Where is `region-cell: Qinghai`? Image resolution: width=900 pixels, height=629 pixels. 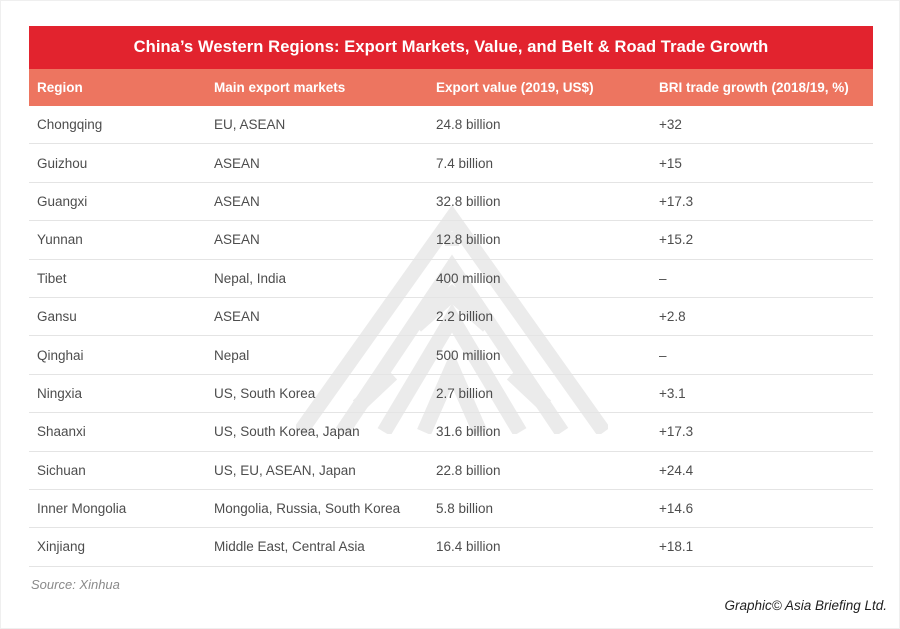
region-cell: Qinghai is located at coordinates (60, 355).